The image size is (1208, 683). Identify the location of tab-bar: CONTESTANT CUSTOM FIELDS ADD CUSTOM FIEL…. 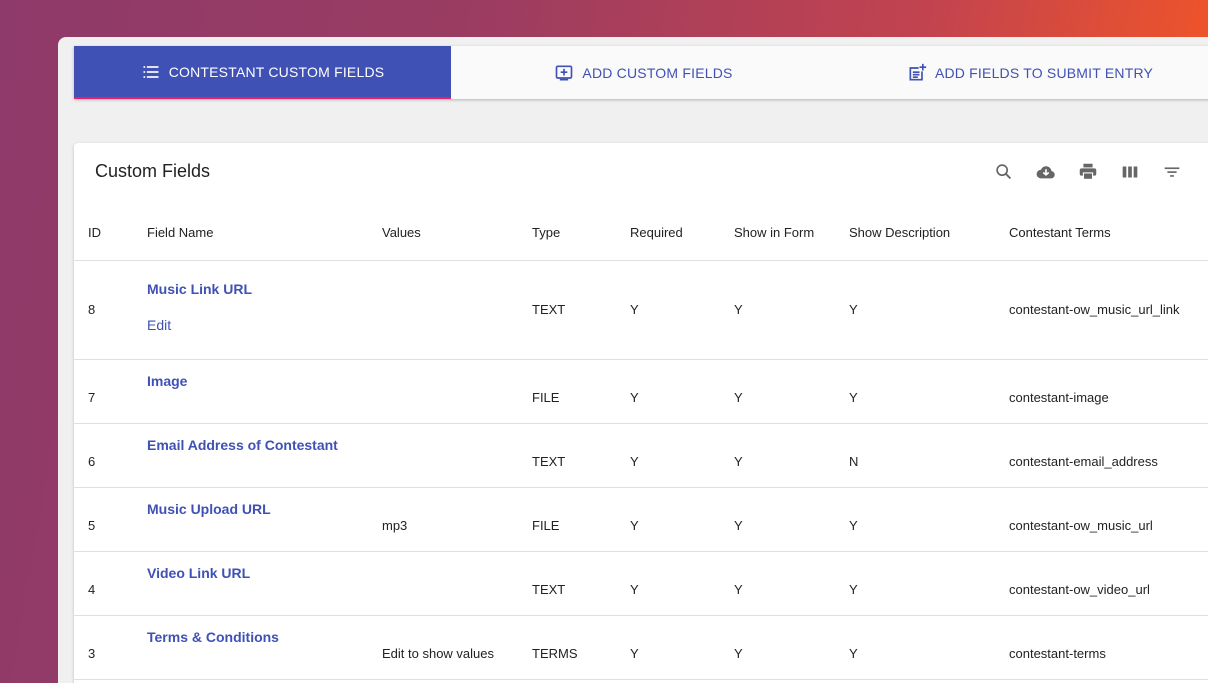
(641, 72).